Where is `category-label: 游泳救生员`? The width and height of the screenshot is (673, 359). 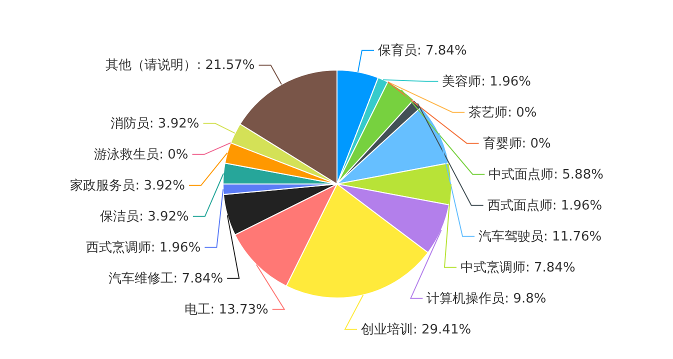 category-label: 游泳救生员 is located at coordinates (127, 154).